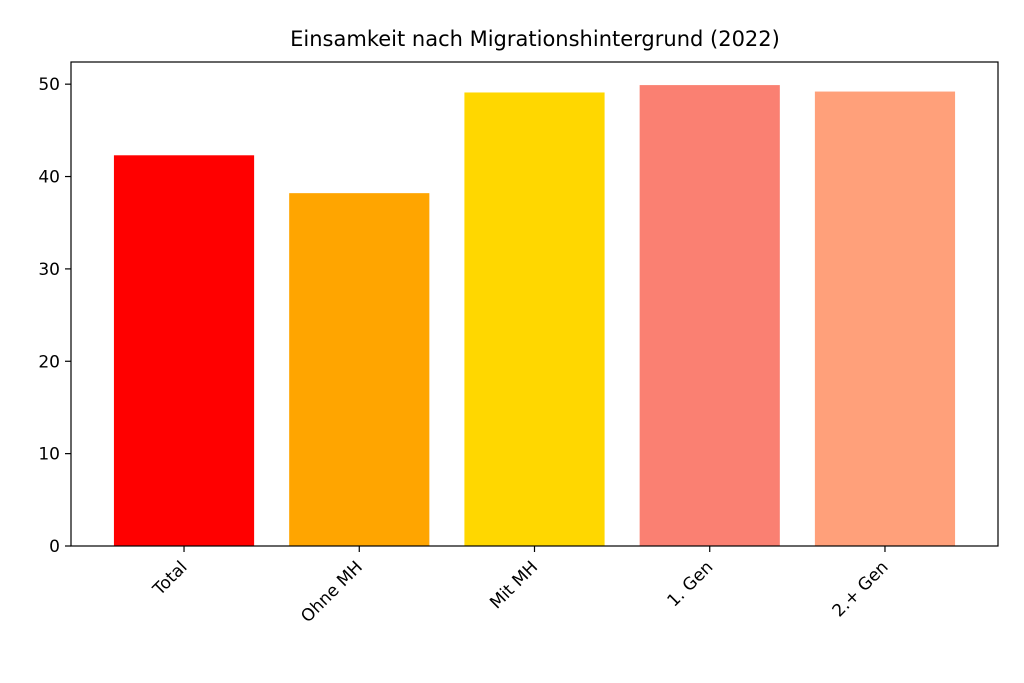  I want to click on x-tick-label: 1. Gen, so click(691, 584).